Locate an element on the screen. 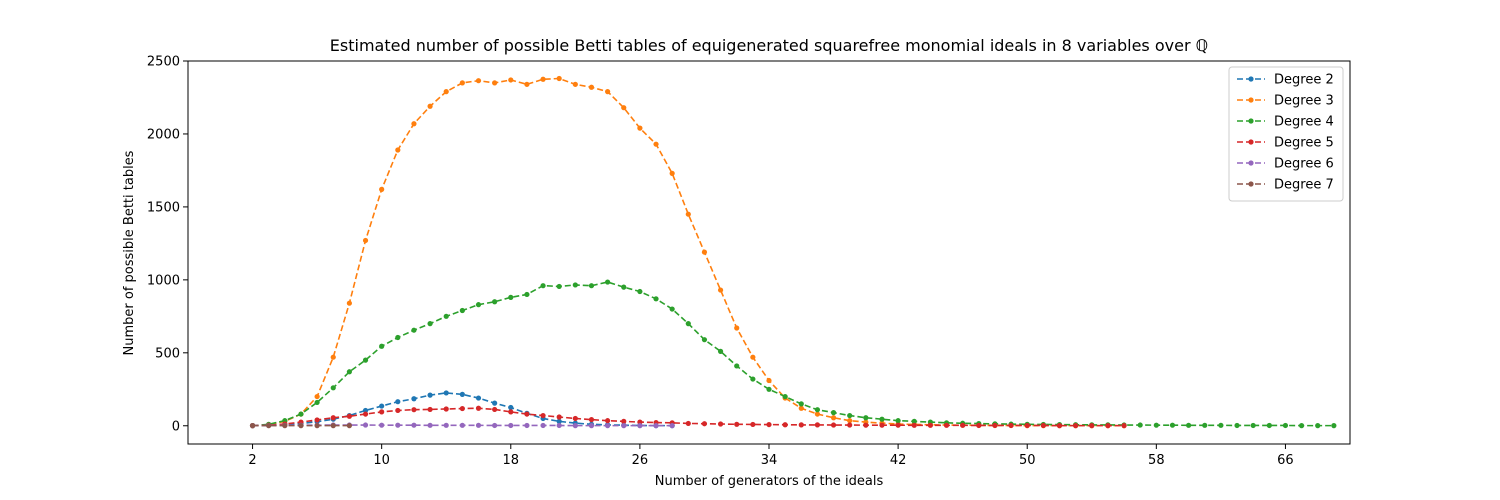 The width and height of the screenshot is (1500, 500). x-axis: 2 10 18 26 34 42 50 58 66 is located at coordinates (771, 456).